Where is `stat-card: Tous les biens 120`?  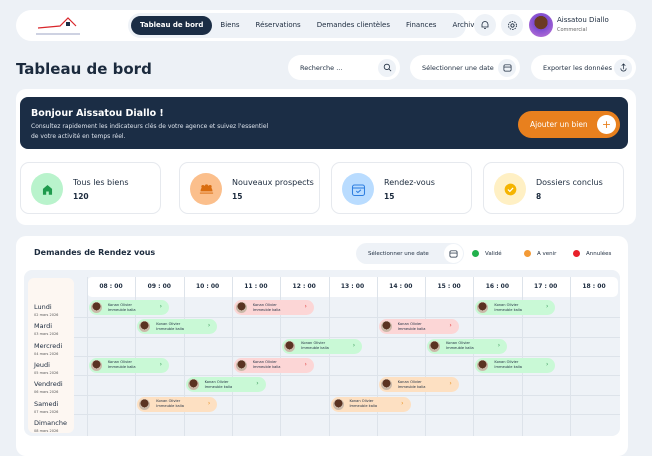 stat-card: Tous les biens 120 is located at coordinates (90, 188).